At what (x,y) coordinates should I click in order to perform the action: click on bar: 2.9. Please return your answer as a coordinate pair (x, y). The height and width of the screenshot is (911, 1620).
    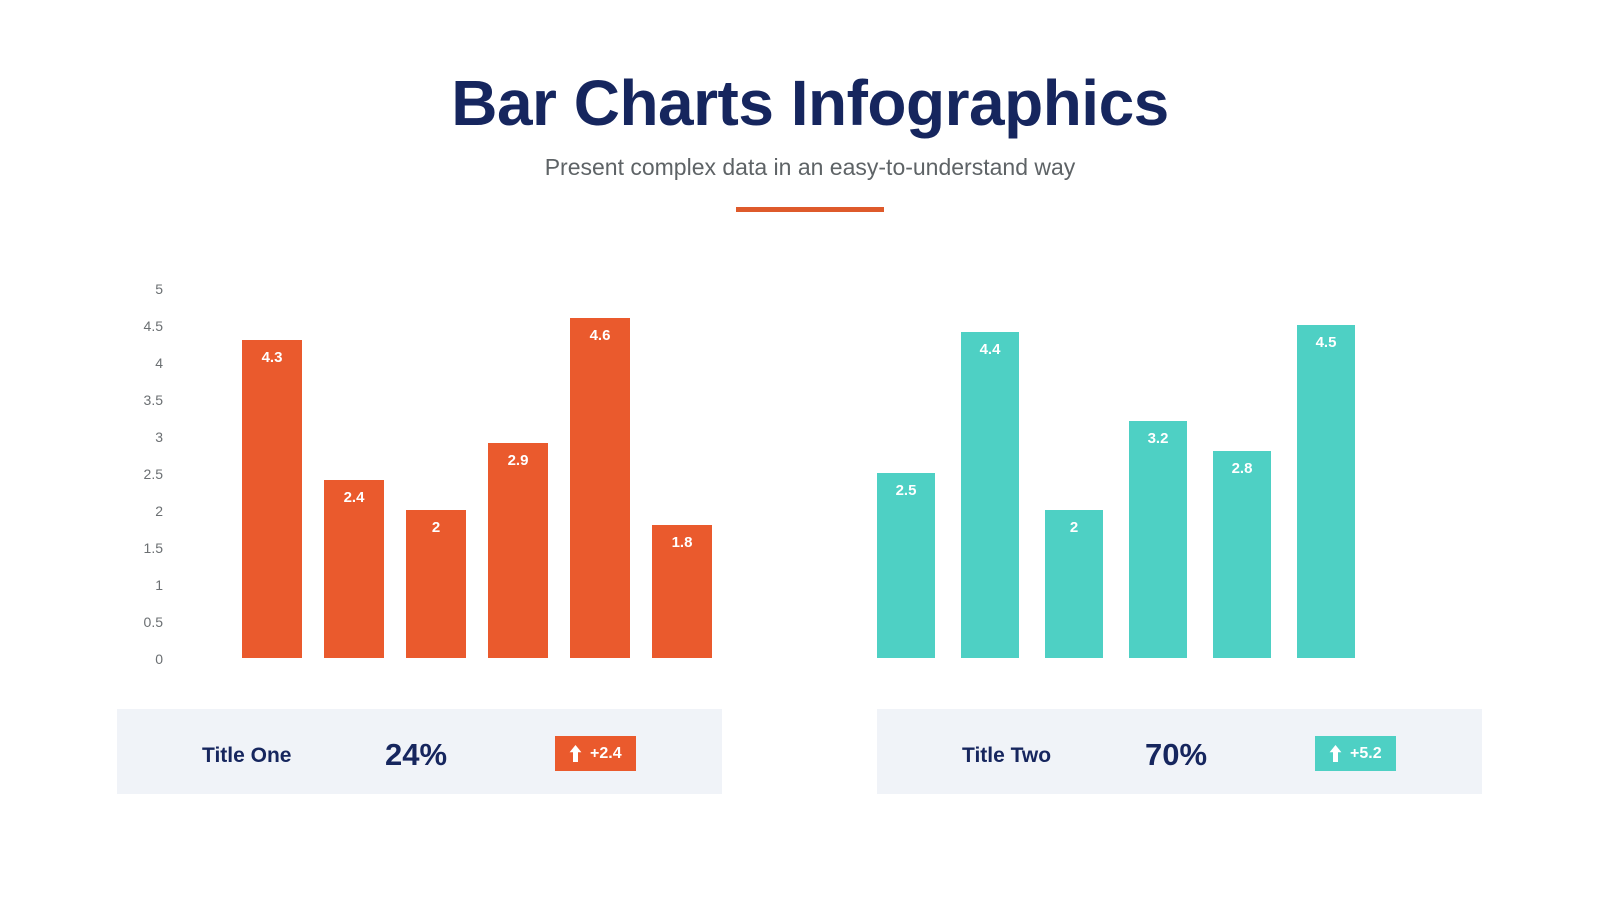
    Looking at the image, I should click on (518, 550).